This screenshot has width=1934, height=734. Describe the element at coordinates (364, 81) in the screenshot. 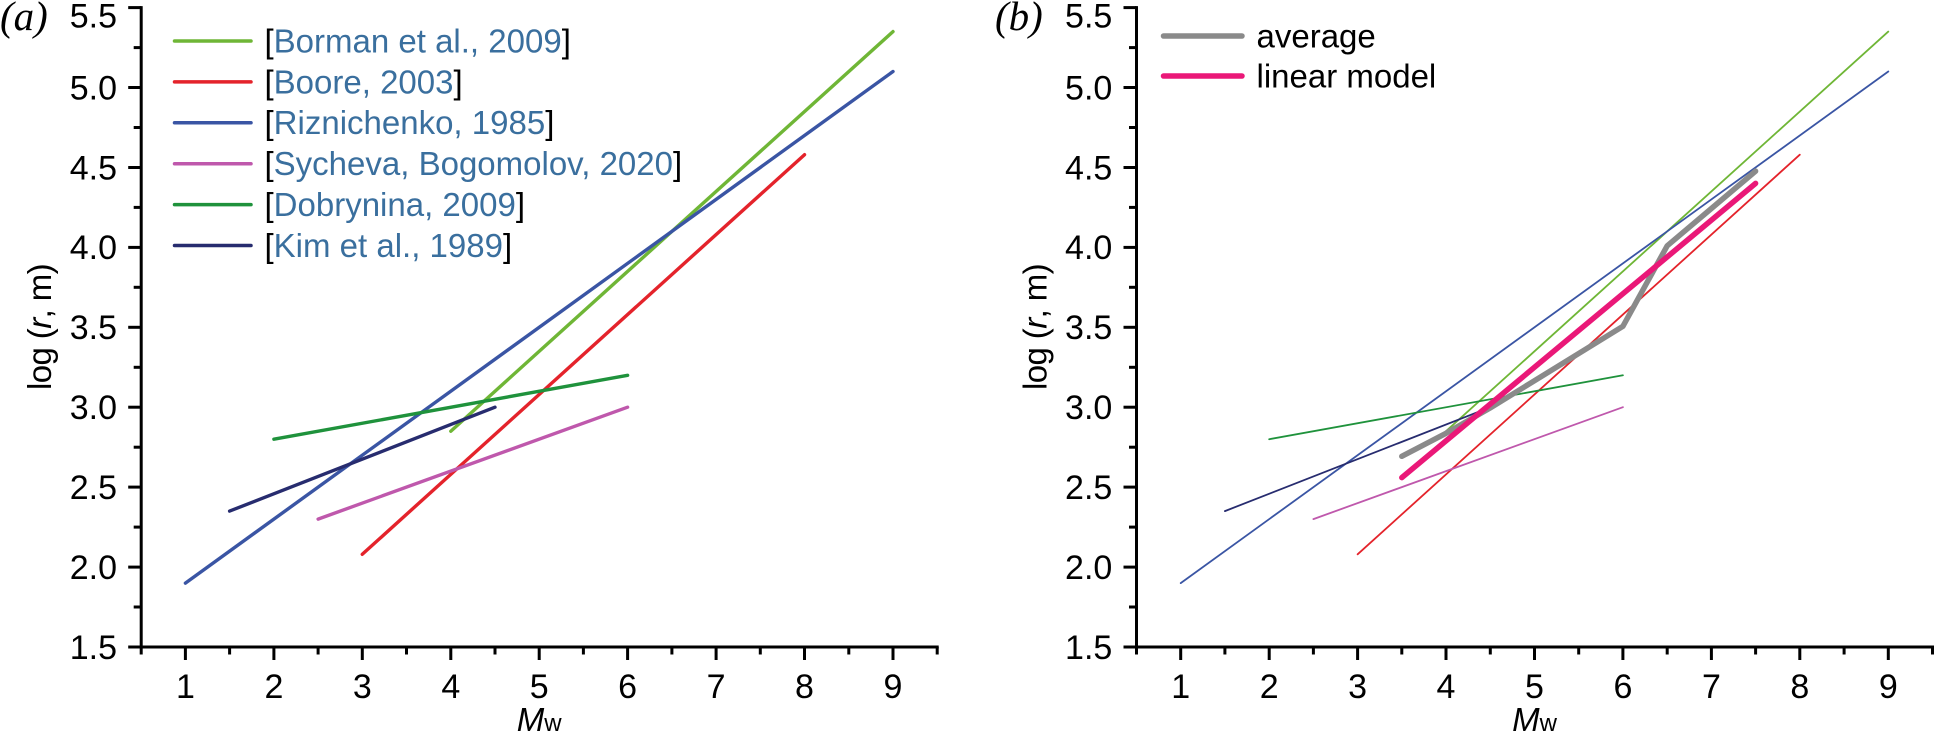

I see `svg-text: [Boore, 2003]` at that location.